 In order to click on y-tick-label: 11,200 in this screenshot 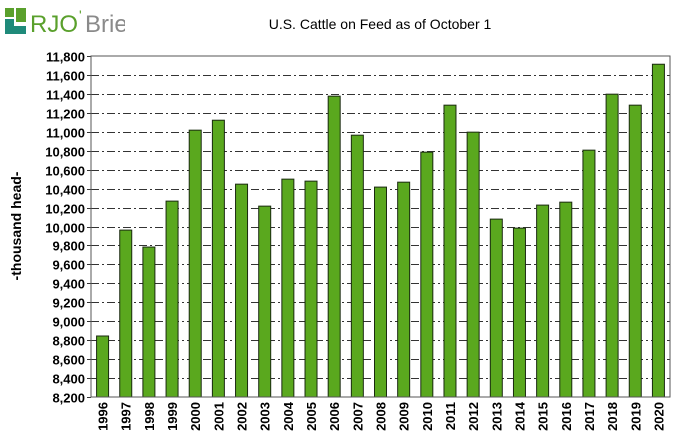, I will do `click(65, 114)`.